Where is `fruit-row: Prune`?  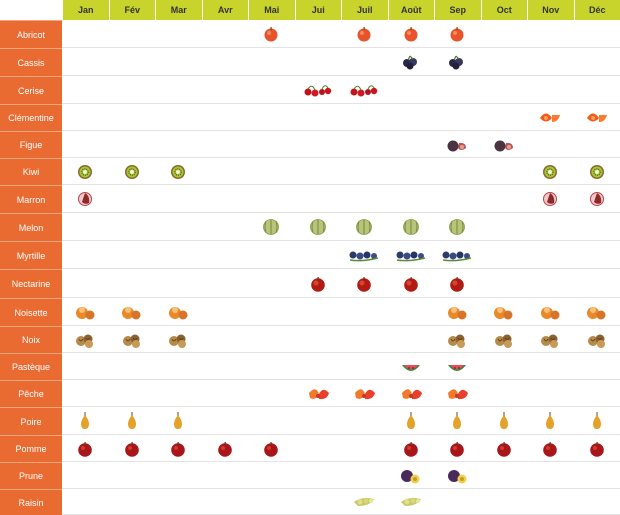
fruit-row: Prune is located at coordinates (310, 475).